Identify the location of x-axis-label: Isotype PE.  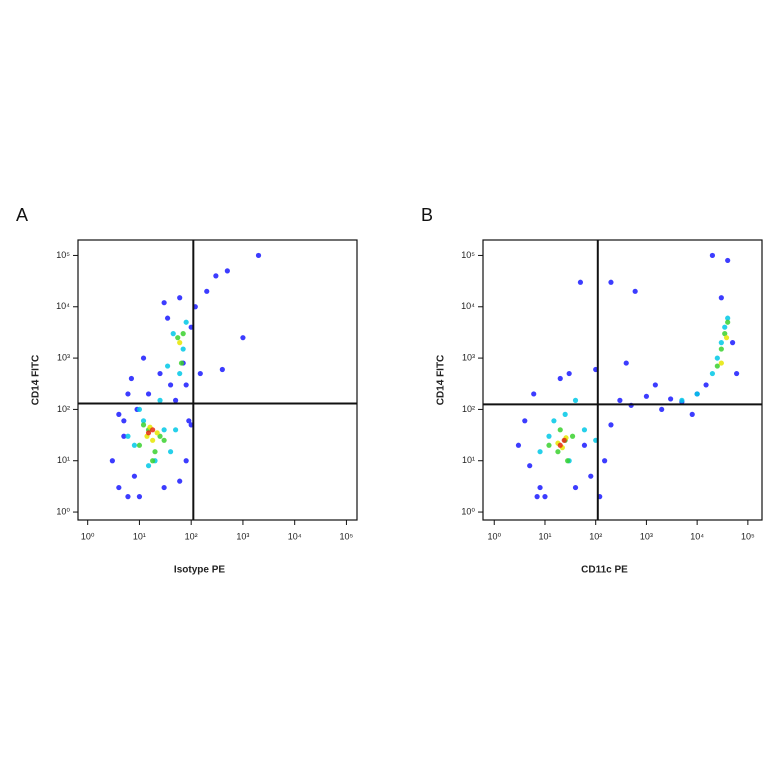
(199, 570).